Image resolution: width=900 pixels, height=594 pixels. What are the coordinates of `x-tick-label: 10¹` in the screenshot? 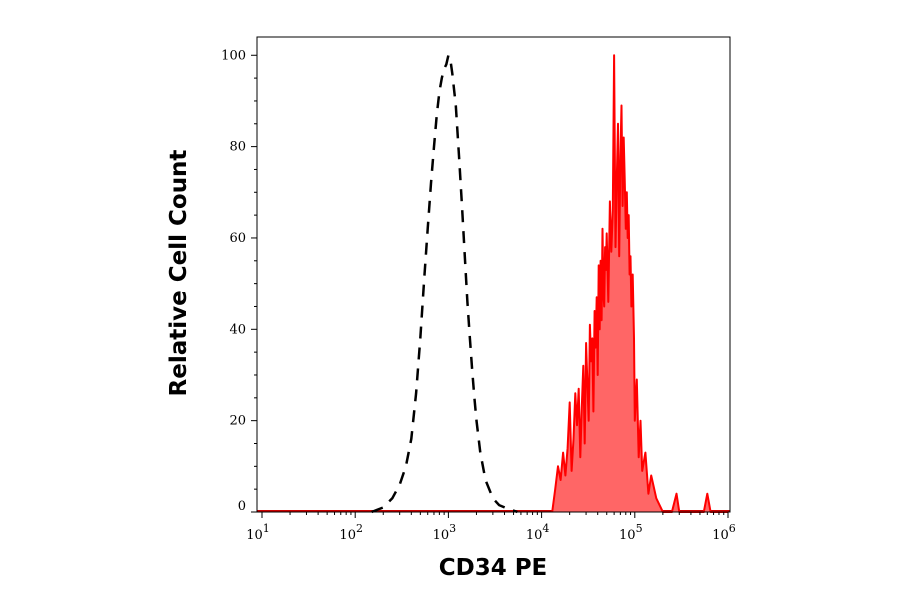 It's located at (258, 532).